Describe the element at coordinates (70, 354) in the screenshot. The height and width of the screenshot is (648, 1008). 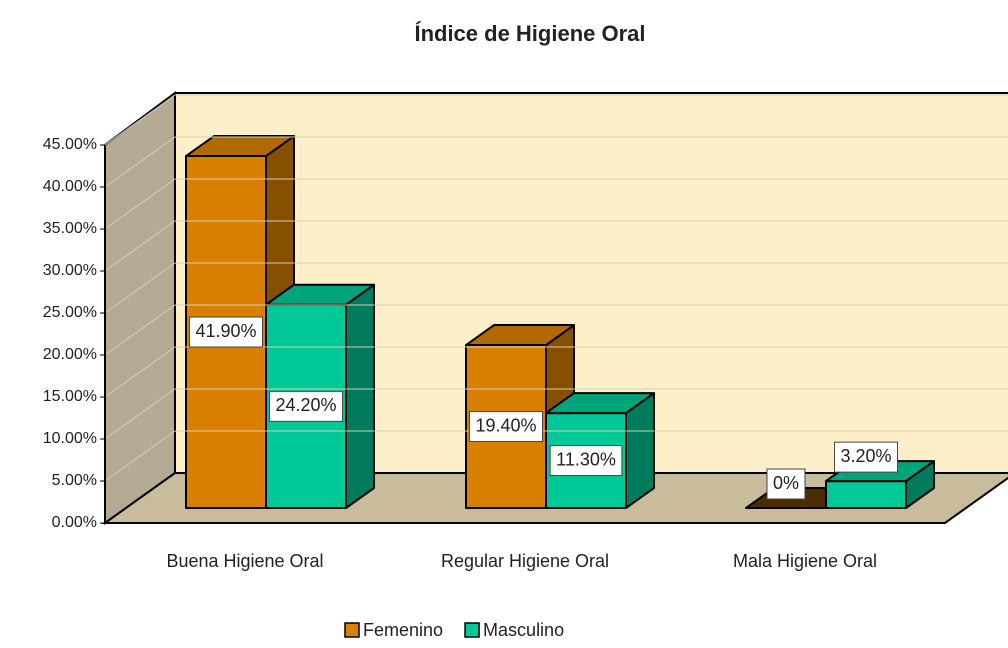
I see `y-tick-label: 20.00%` at that location.